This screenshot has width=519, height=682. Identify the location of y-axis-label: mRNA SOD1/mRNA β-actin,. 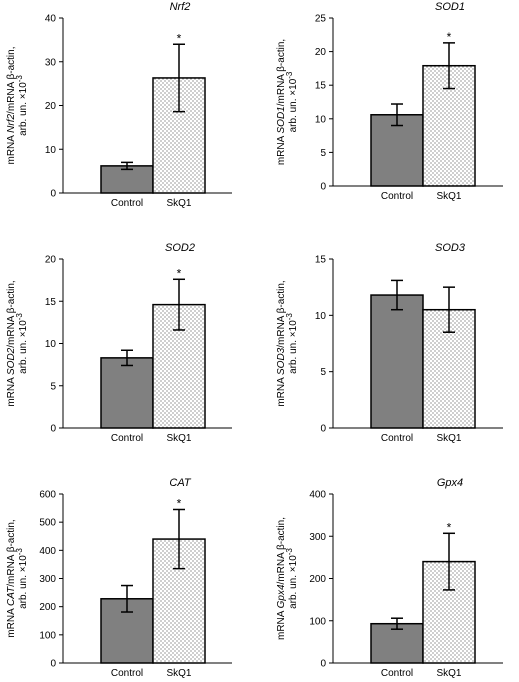
(281, 102).